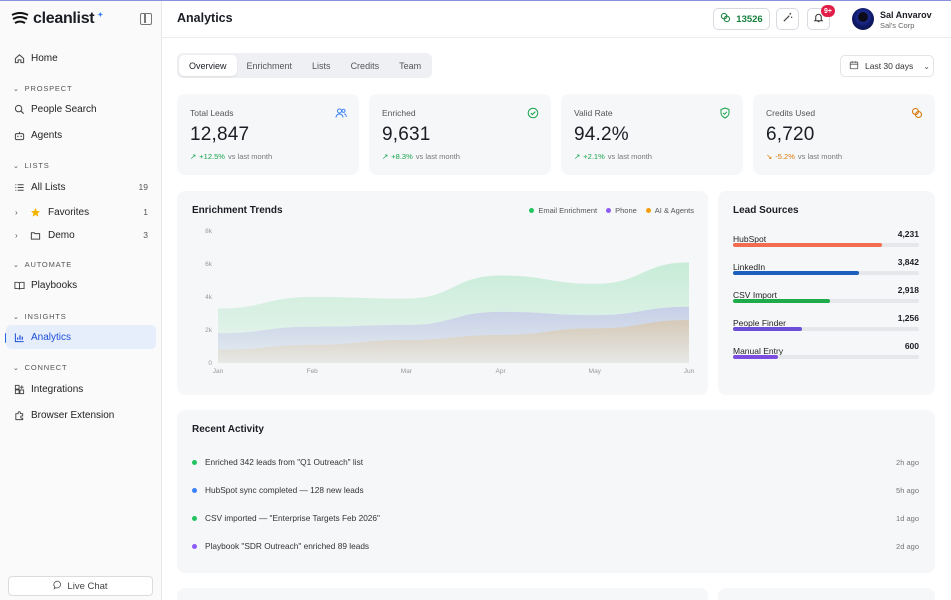  I want to click on sidebar-item-people-search: People Search, so click(81, 109).